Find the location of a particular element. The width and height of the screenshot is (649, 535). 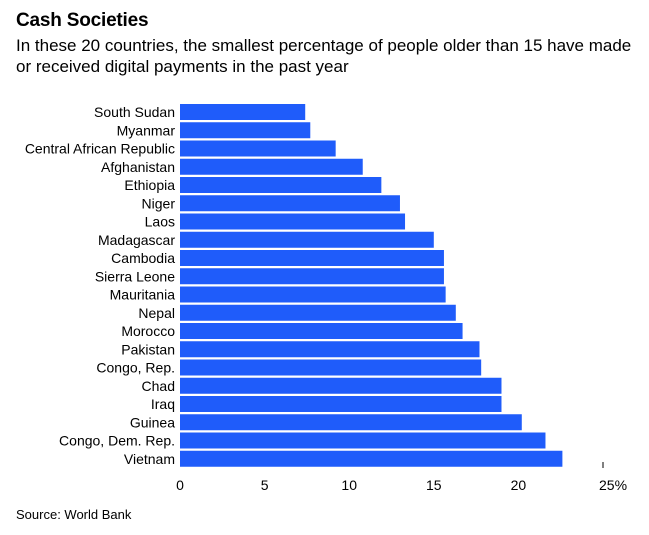

category-label: Cambodia is located at coordinates (143, 258).